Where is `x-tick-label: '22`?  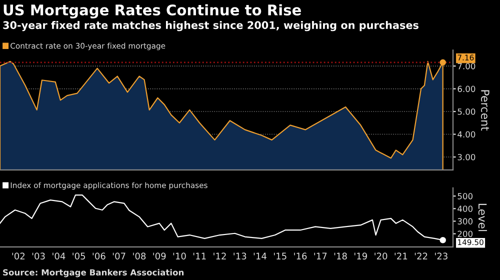 x-tick-label: '22 is located at coordinates (421, 256).